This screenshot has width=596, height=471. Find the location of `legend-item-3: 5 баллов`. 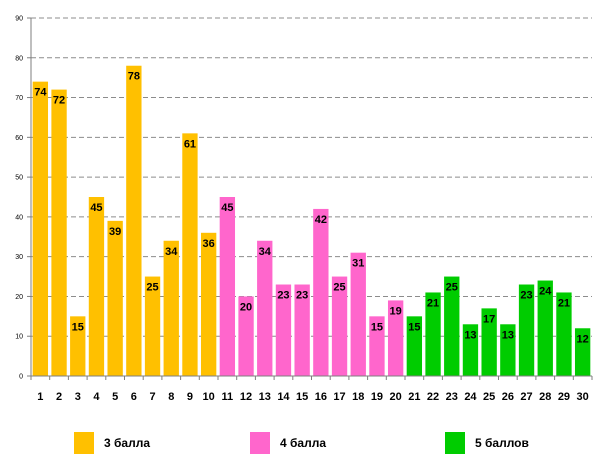

legend-item-3: 5 баллов is located at coordinates (487, 443).